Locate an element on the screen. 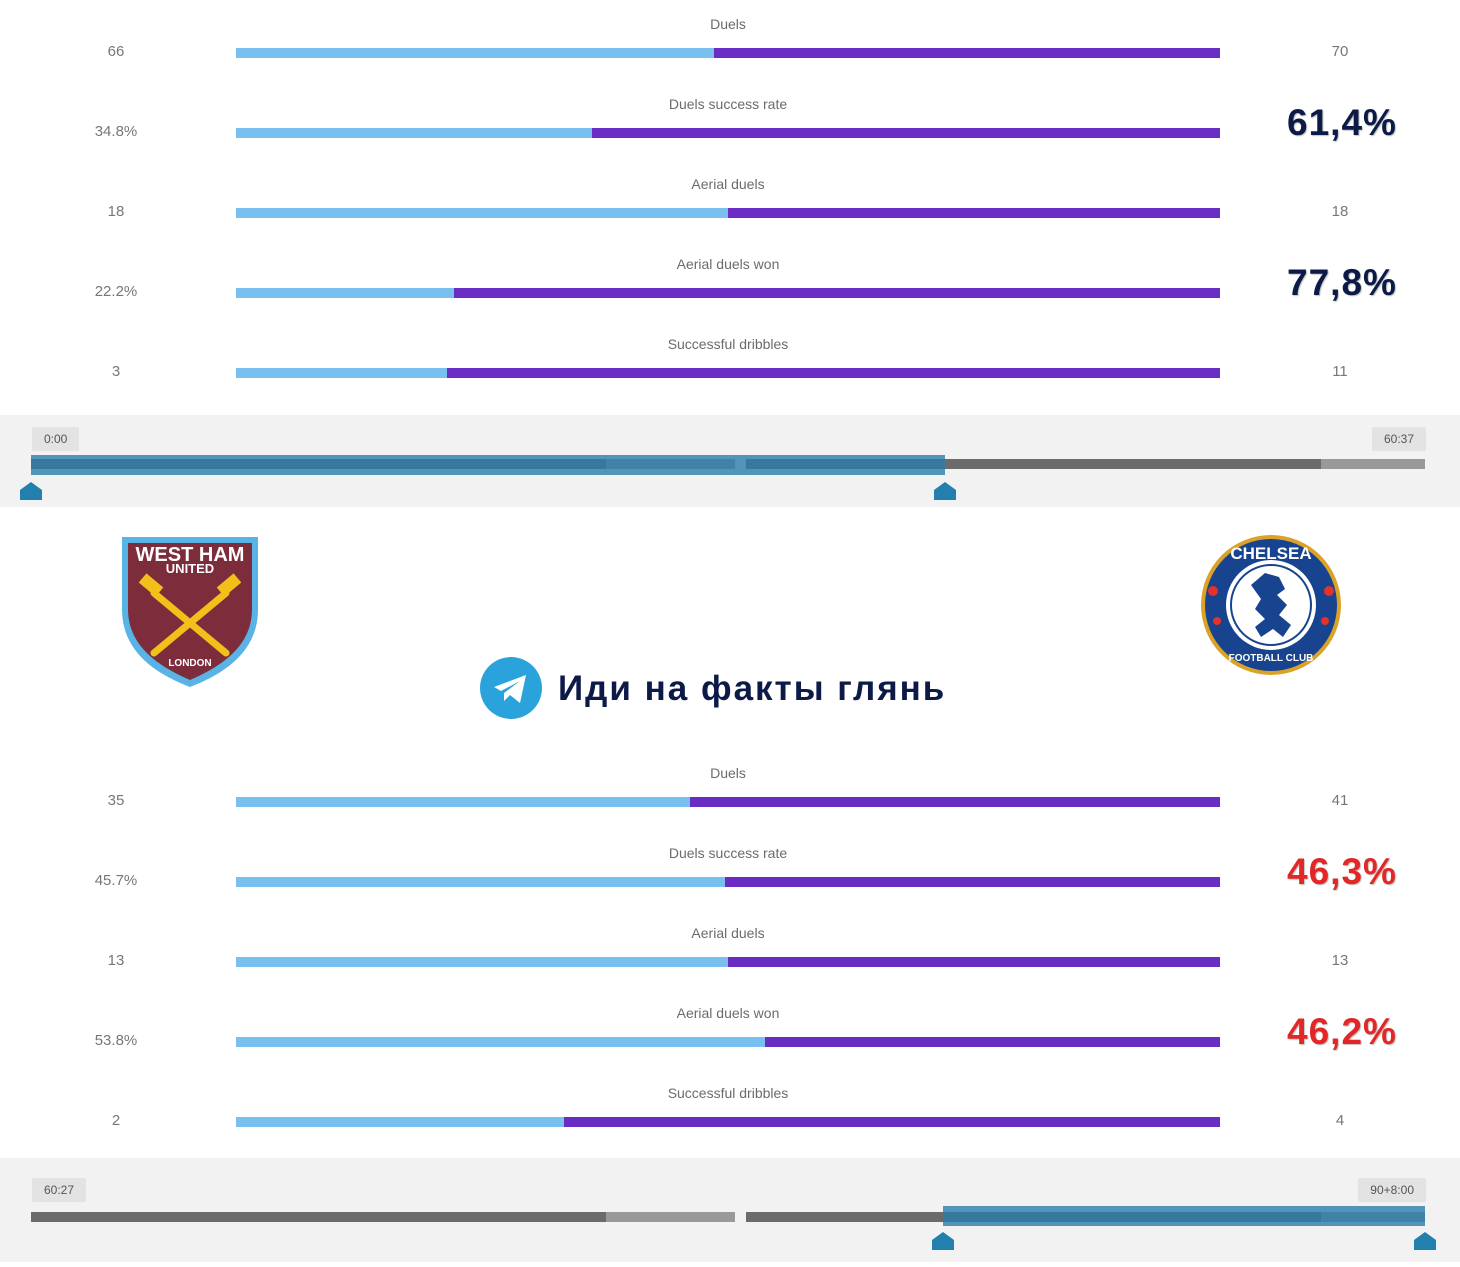 The width and height of the screenshot is (1460, 1267). home-value: 13 is located at coordinates (116, 960).